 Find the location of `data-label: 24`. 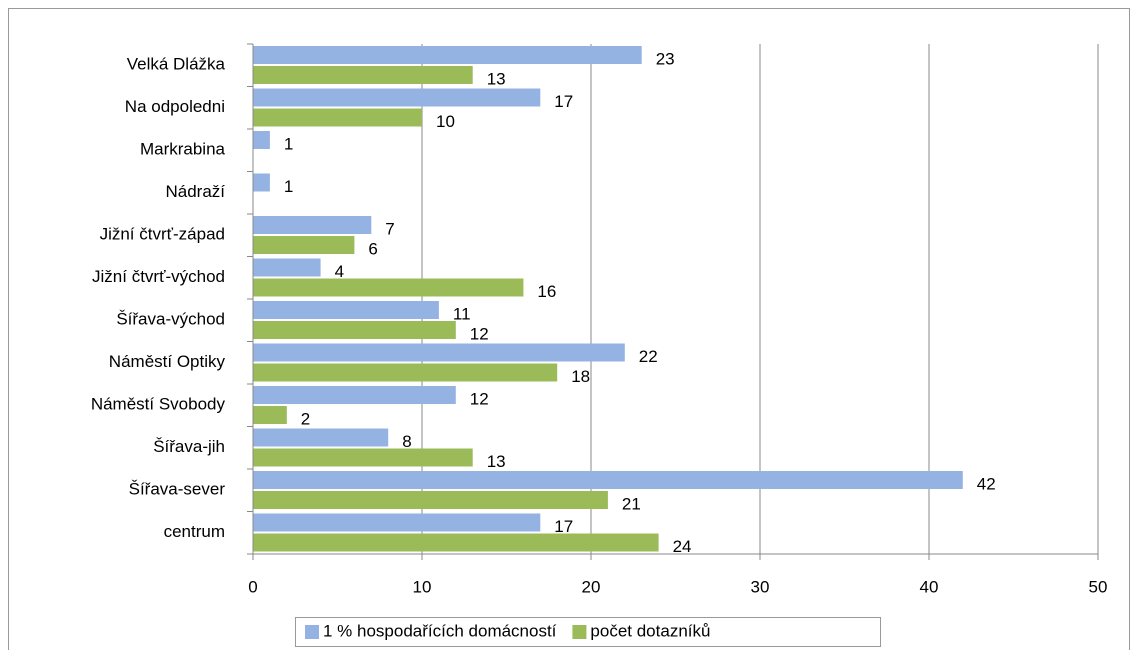

data-label: 24 is located at coordinates (682, 546).